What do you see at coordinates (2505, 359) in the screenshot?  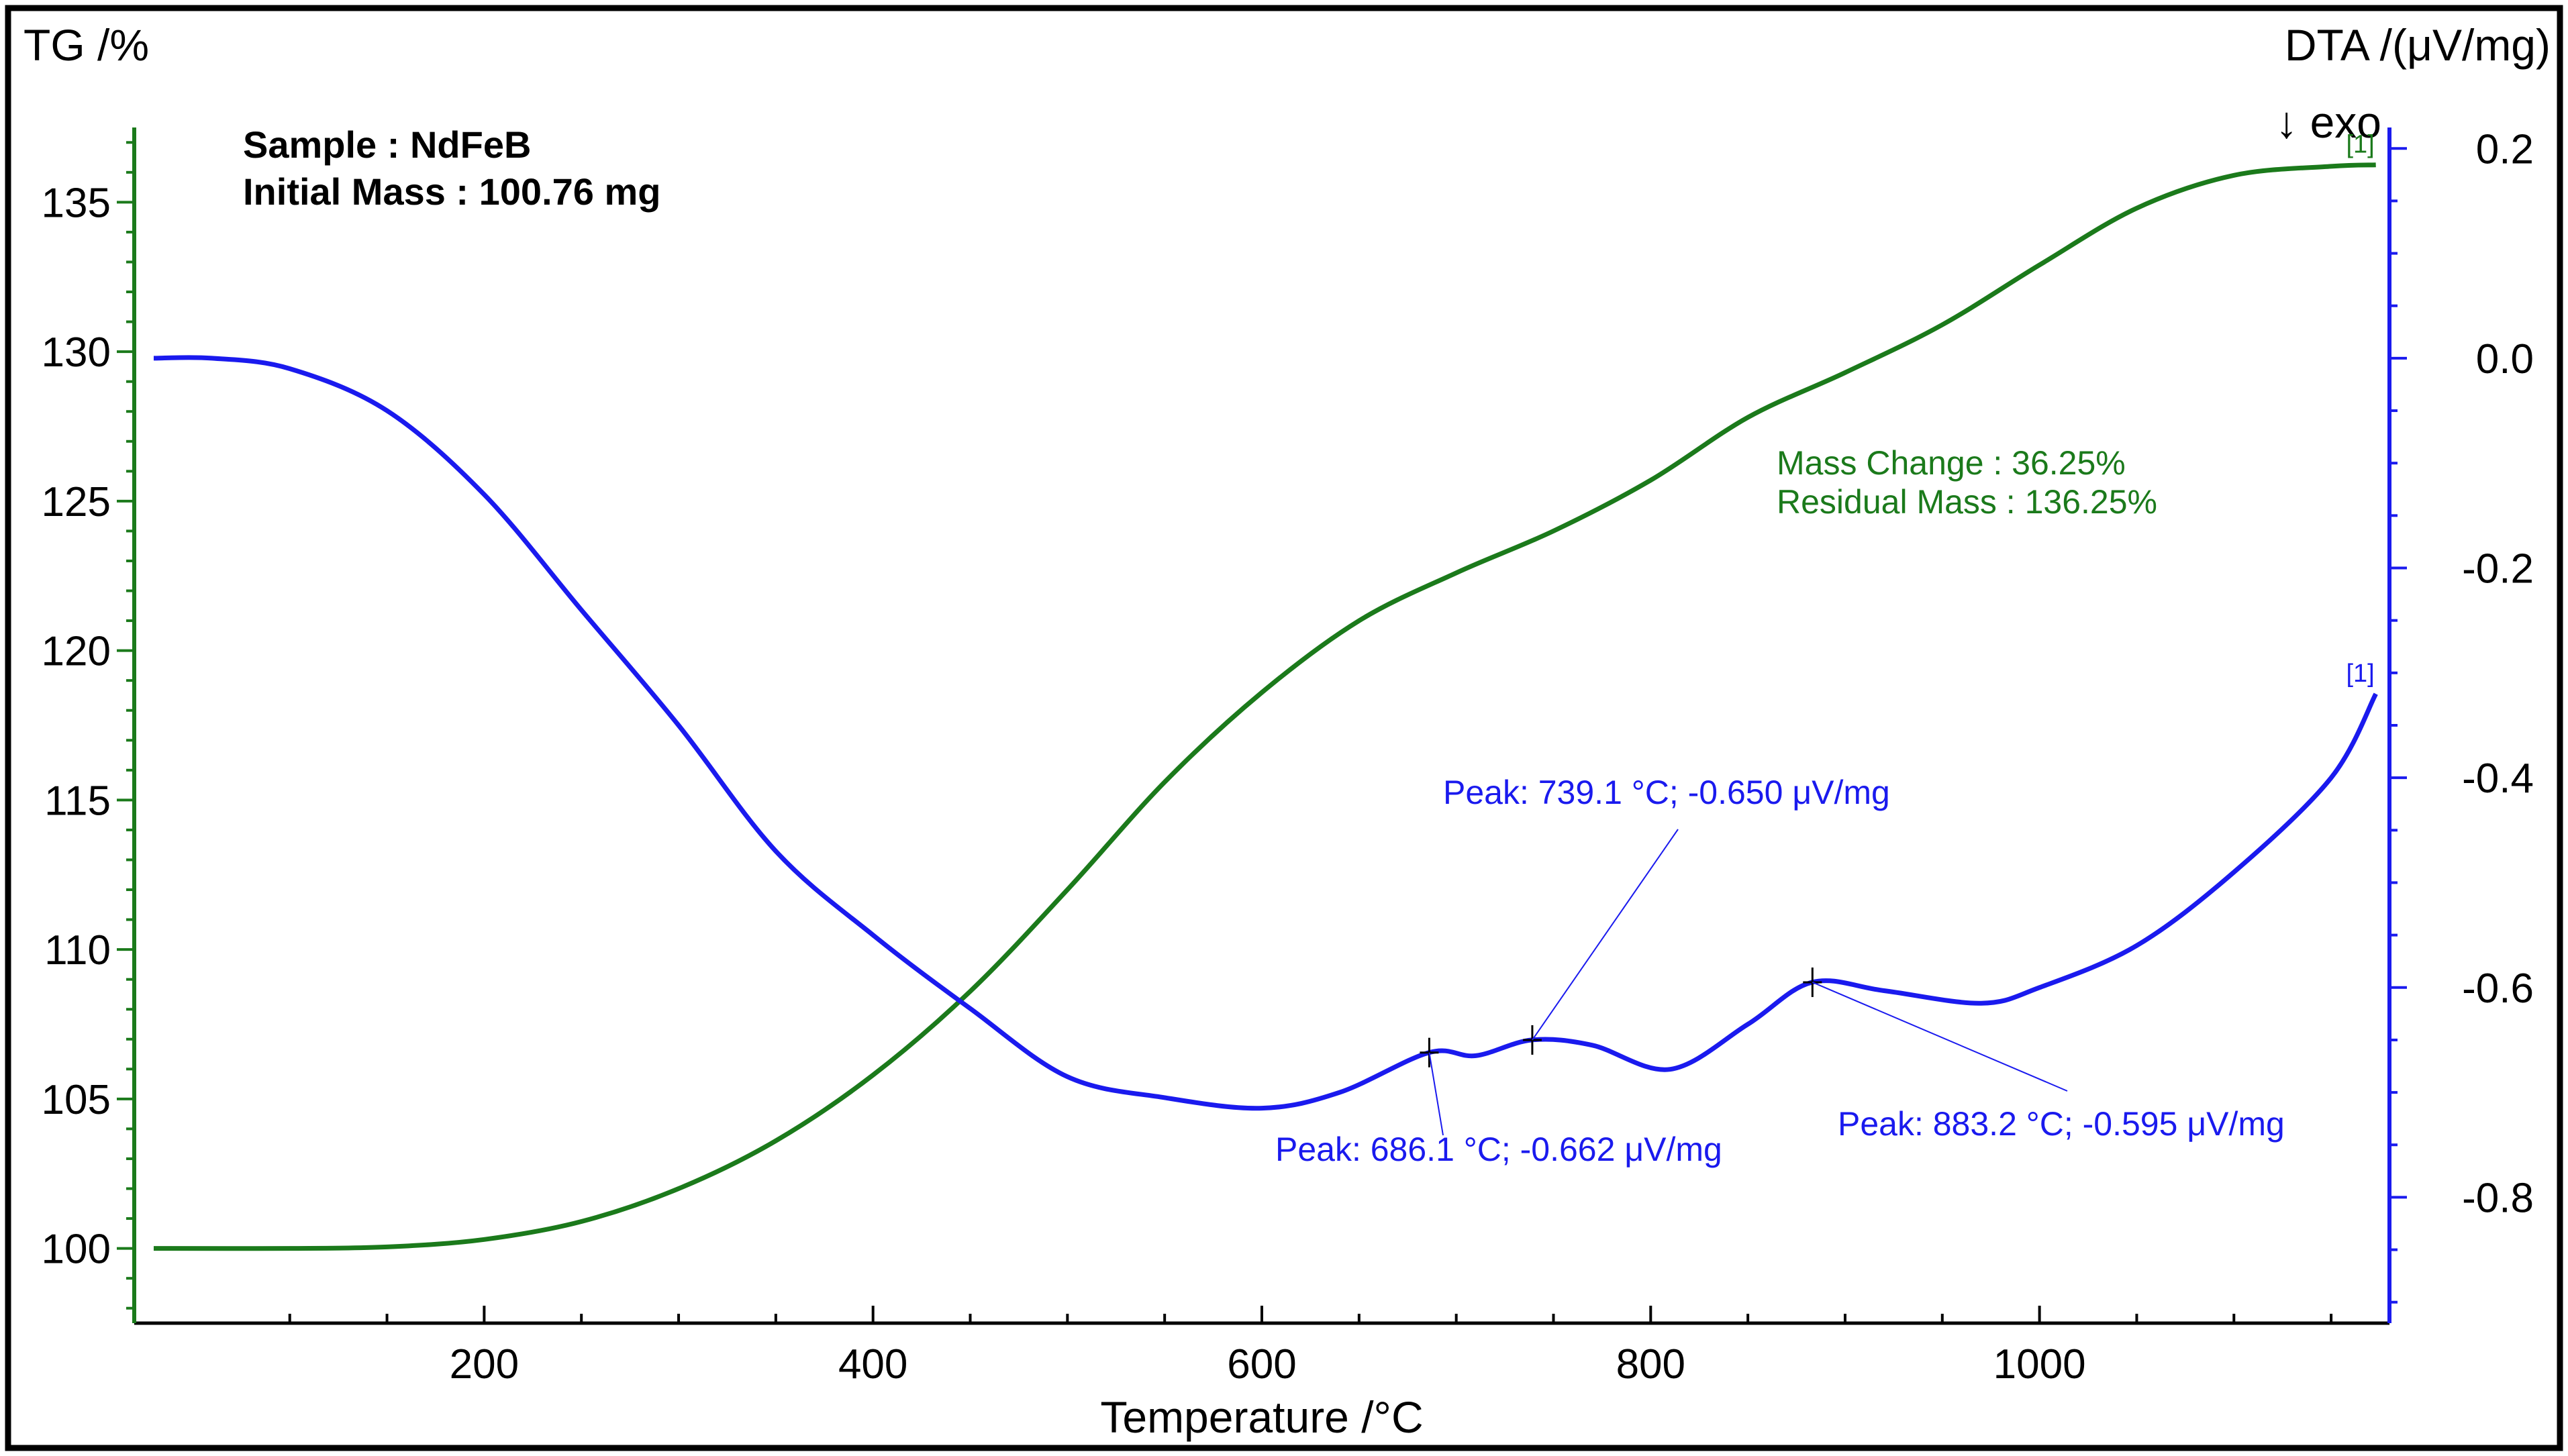 I see `y-right-tick-label: 0.0` at bounding box center [2505, 359].